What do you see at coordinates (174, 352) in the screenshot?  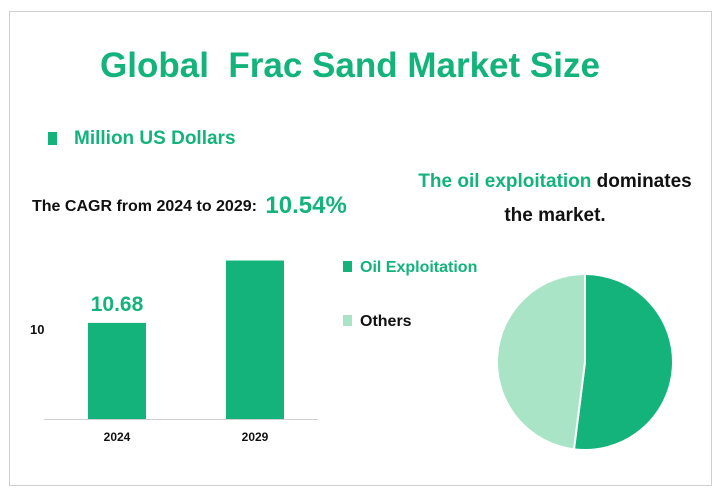 I see `bar-chart: 10 2024 10.68 2029` at bounding box center [174, 352].